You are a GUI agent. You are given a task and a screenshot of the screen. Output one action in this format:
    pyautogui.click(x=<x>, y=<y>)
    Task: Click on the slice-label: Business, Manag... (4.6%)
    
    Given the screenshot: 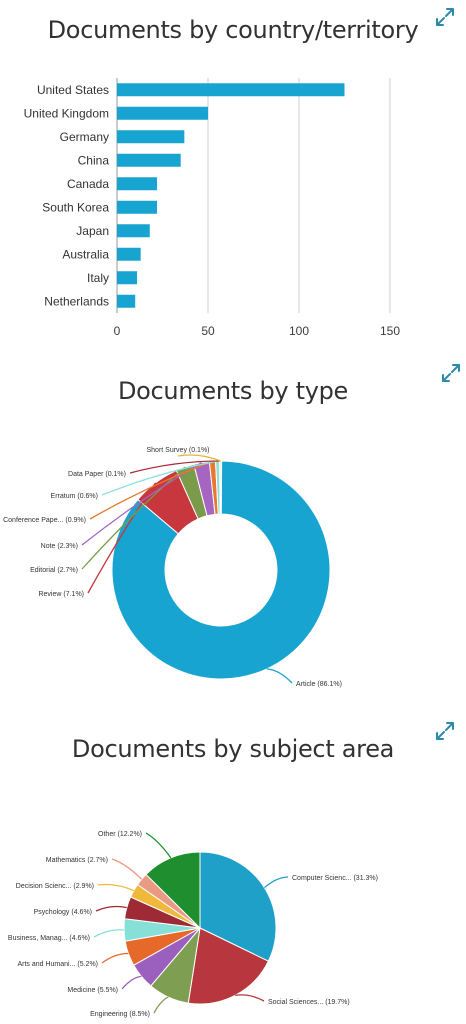 What is the action you would take?
    pyautogui.click(x=49, y=938)
    